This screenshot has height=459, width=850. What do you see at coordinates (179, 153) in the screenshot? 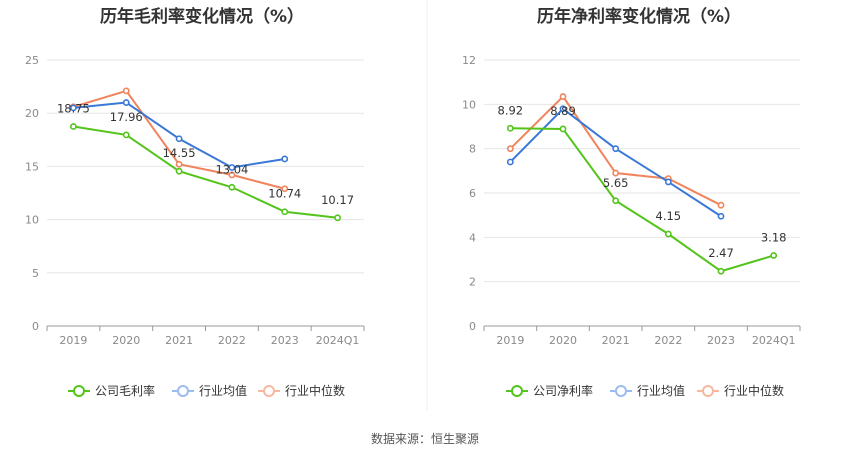
I see `data-label: 14.55` at bounding box center [179, 153].